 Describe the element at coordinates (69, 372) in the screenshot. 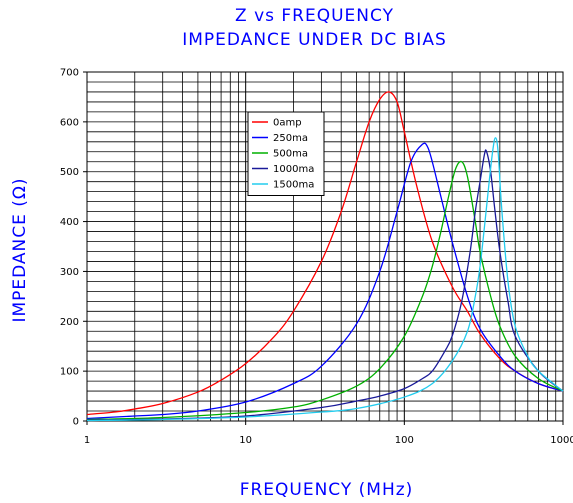

I see `y-tick-label: 100` at that location.